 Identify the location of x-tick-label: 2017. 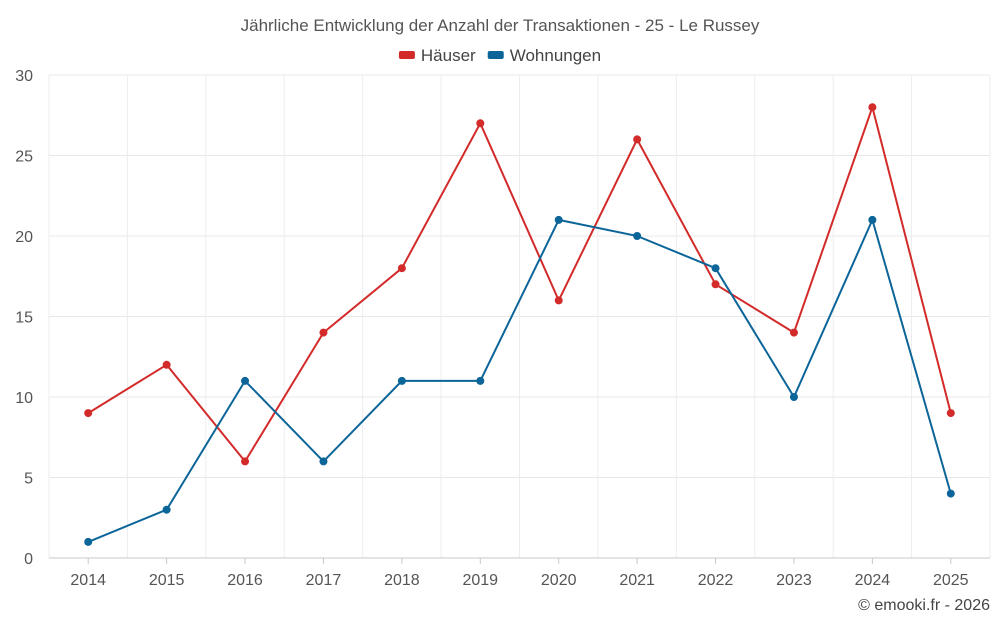
(324, 580).